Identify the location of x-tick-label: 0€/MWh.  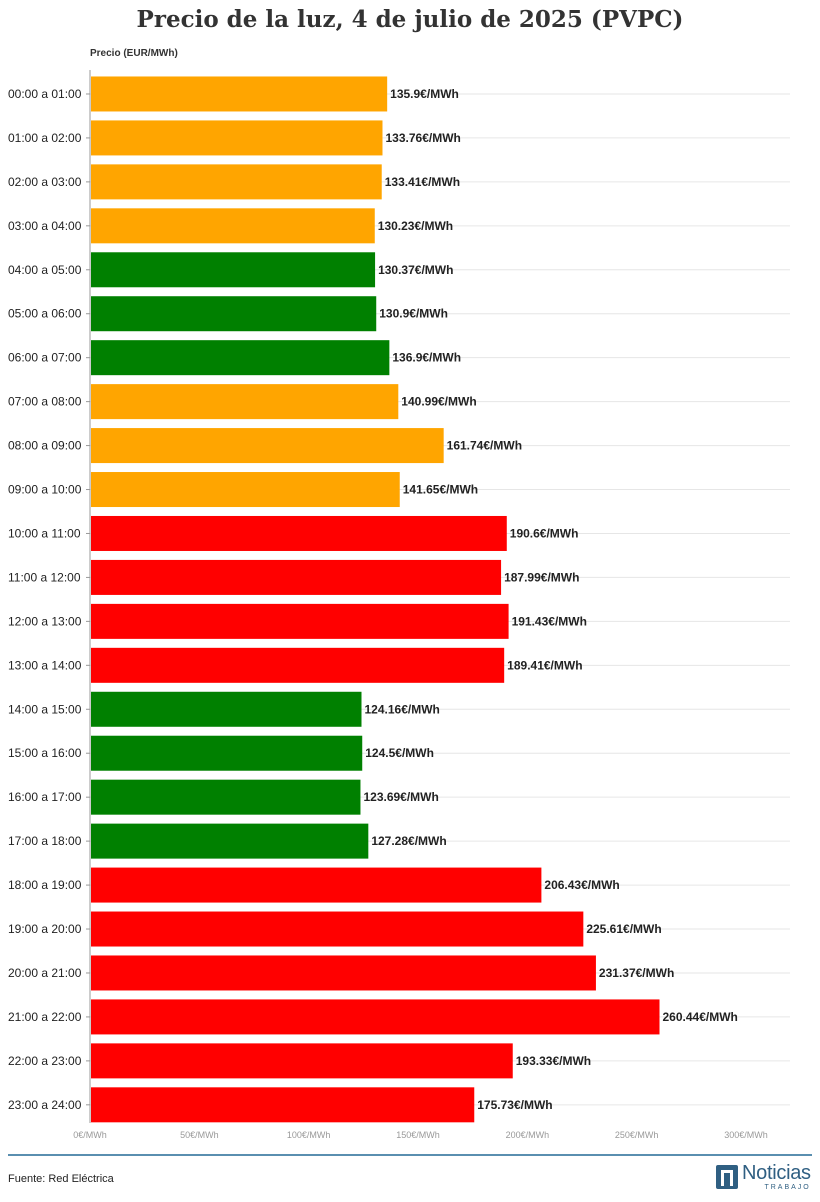
(90, 1135).